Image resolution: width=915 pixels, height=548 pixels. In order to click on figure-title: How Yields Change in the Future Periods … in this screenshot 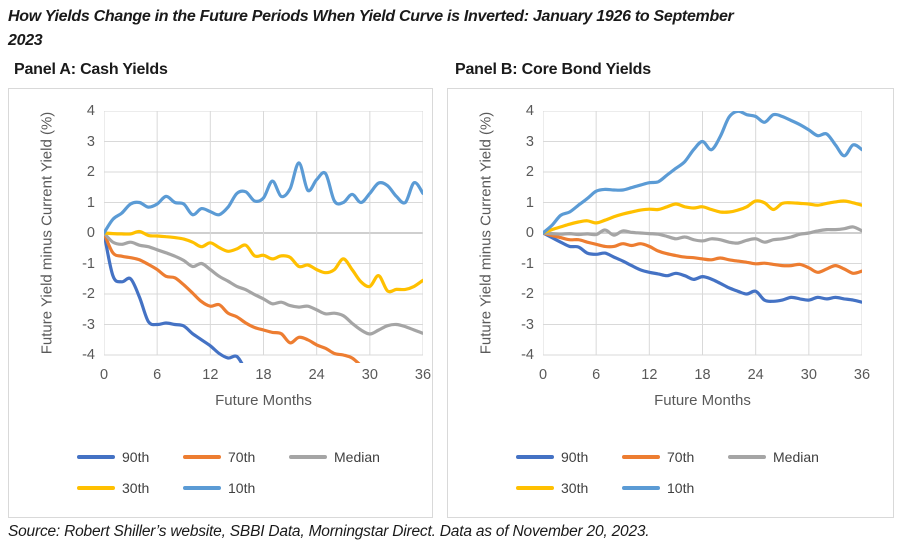, I will do `click(458, 28)`.